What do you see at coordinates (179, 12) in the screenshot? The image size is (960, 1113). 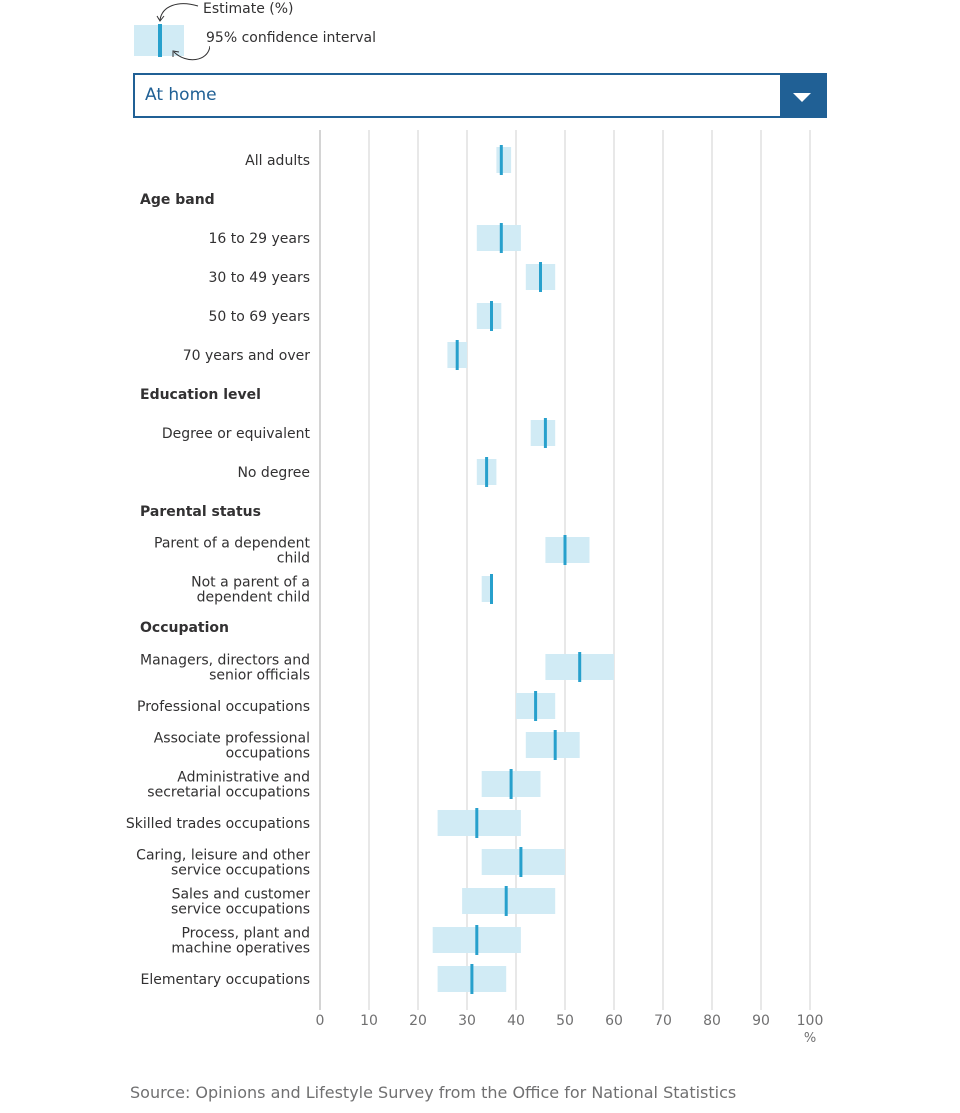 I see `legend-estimate-arrow-icon` at bounding box center [179, 12].